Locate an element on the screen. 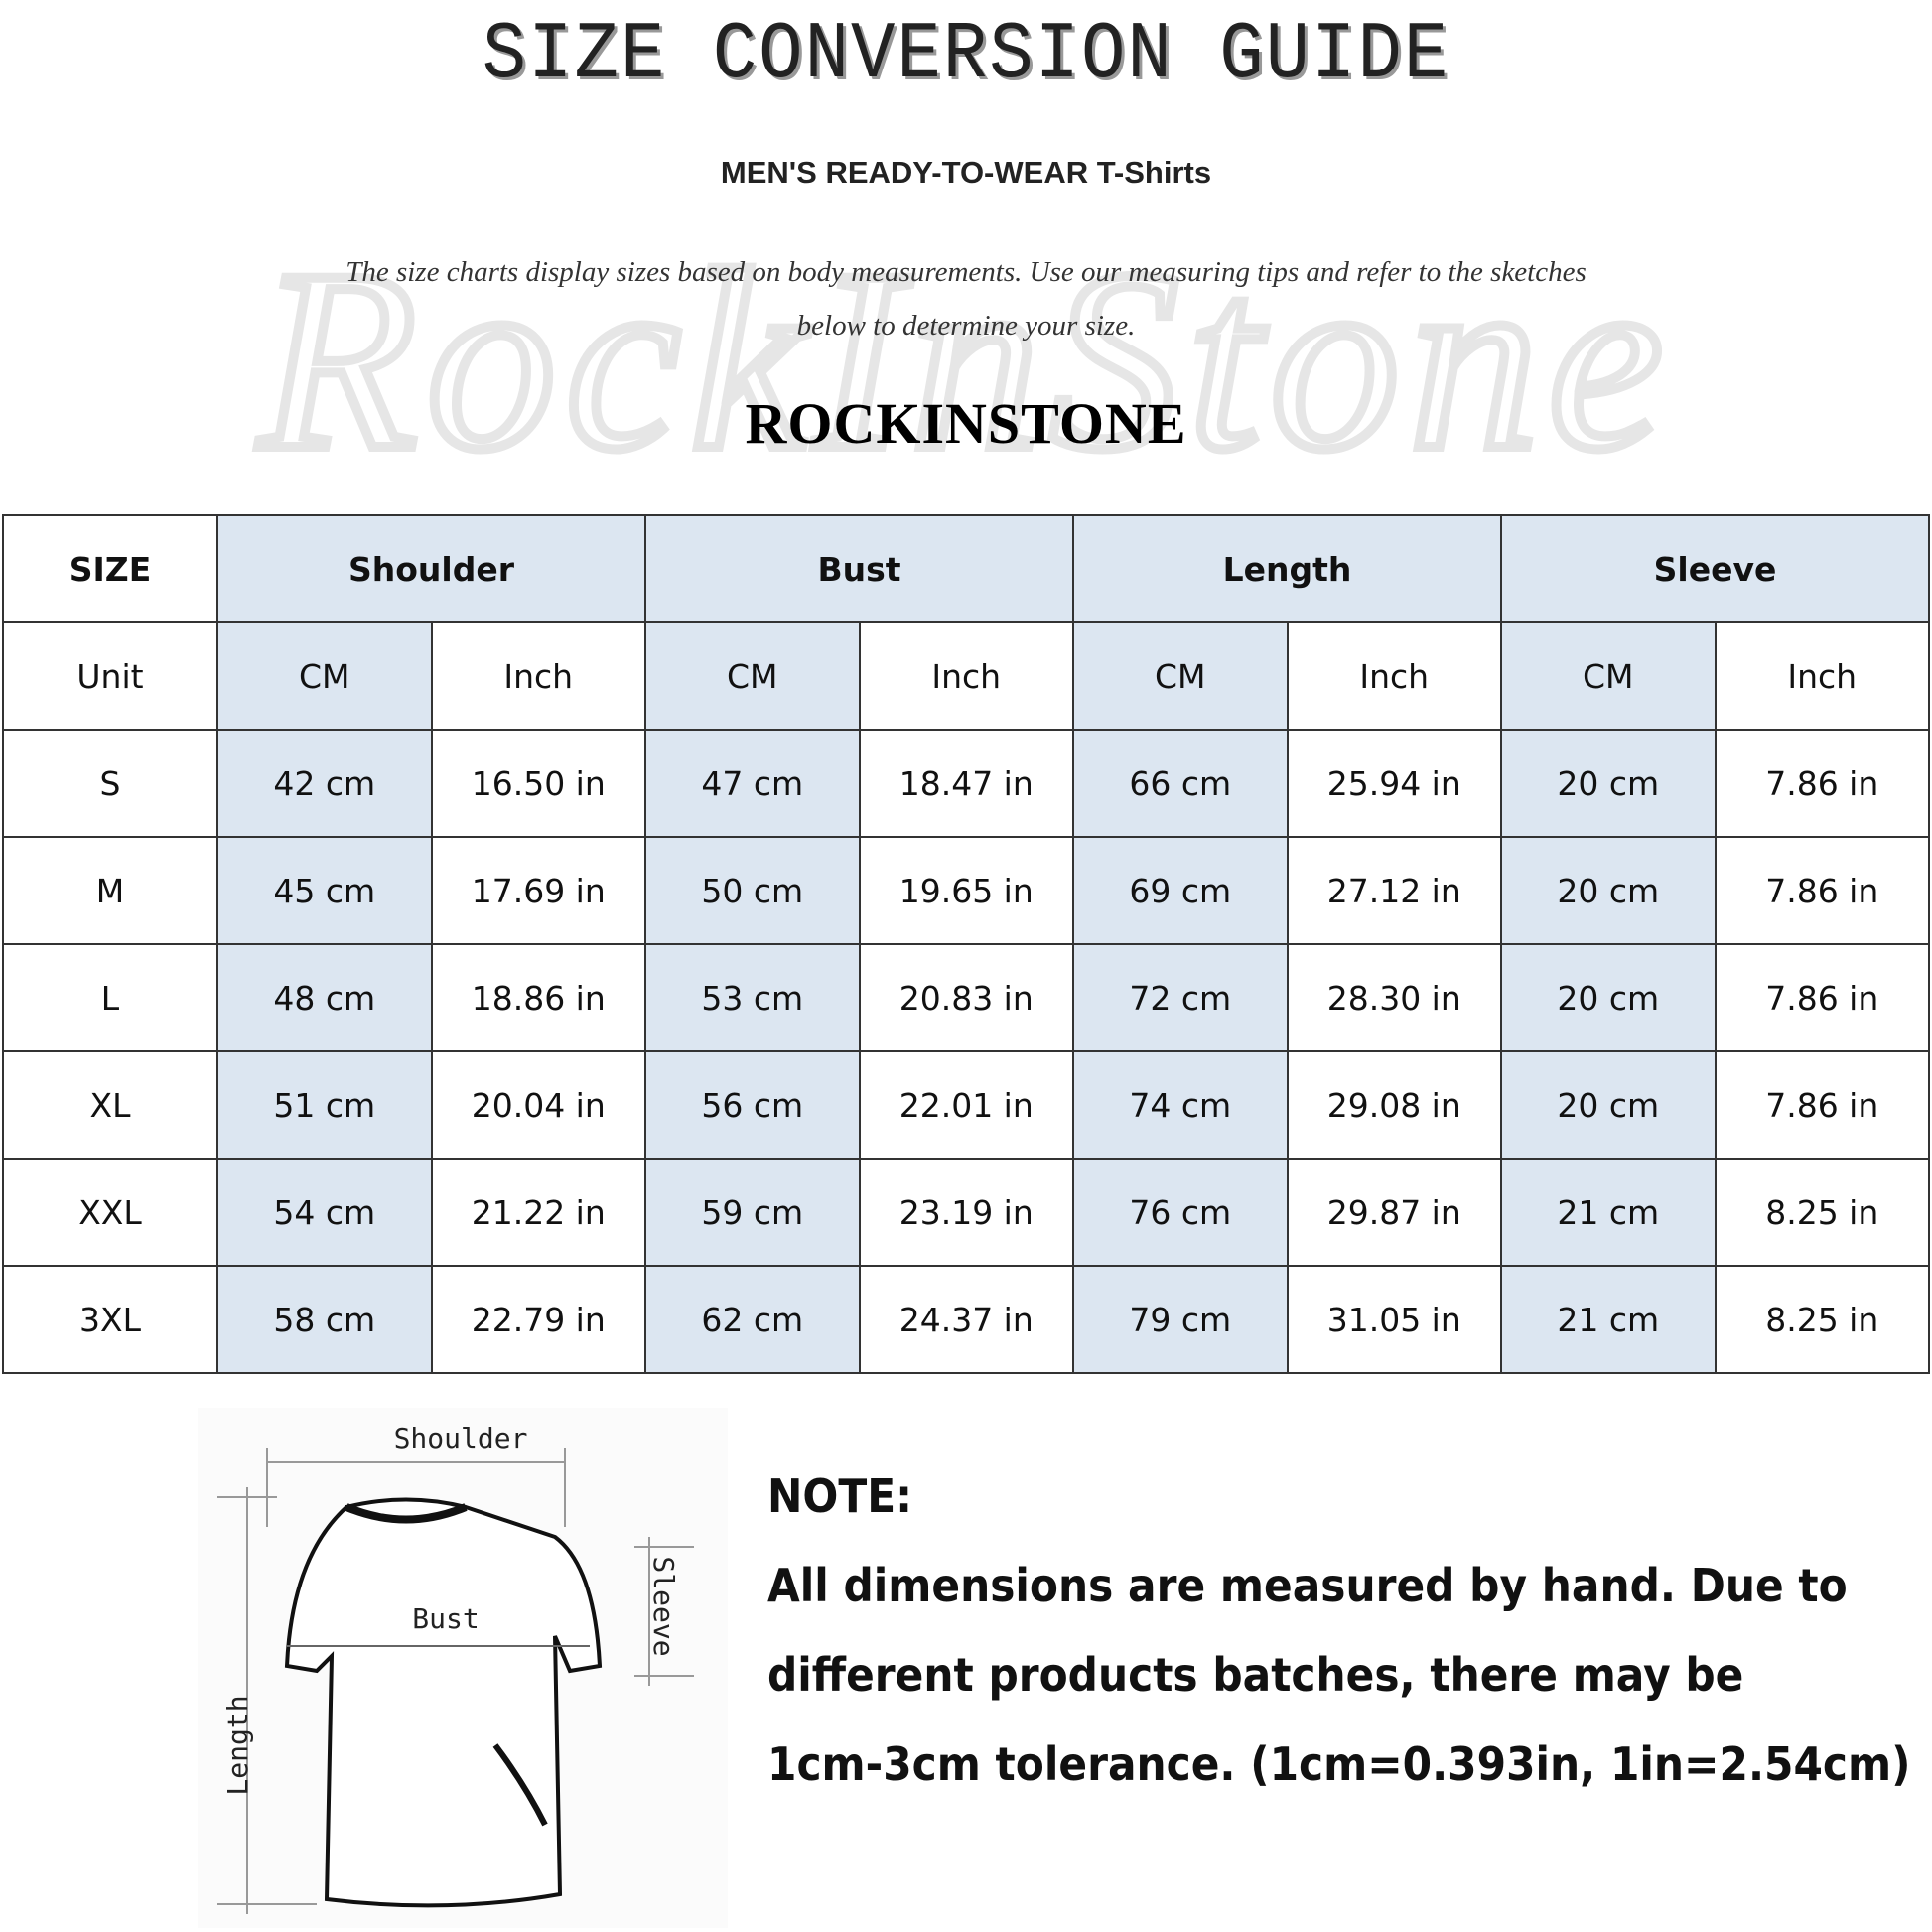 The image size is (1932, 1932). measurement-cell: 17.69 in is located at coordinates (538, 890).